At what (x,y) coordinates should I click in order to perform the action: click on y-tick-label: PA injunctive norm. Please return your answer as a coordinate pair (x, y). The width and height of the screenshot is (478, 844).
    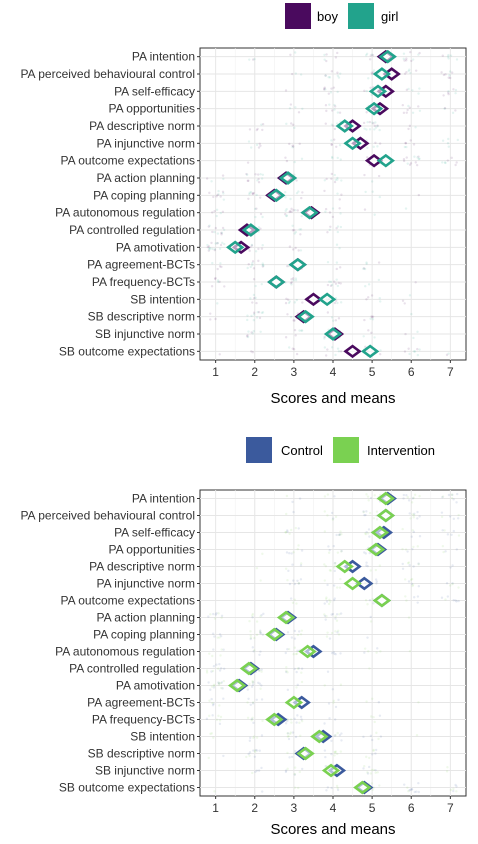
    Looking at the image, I should click on (146, 143).